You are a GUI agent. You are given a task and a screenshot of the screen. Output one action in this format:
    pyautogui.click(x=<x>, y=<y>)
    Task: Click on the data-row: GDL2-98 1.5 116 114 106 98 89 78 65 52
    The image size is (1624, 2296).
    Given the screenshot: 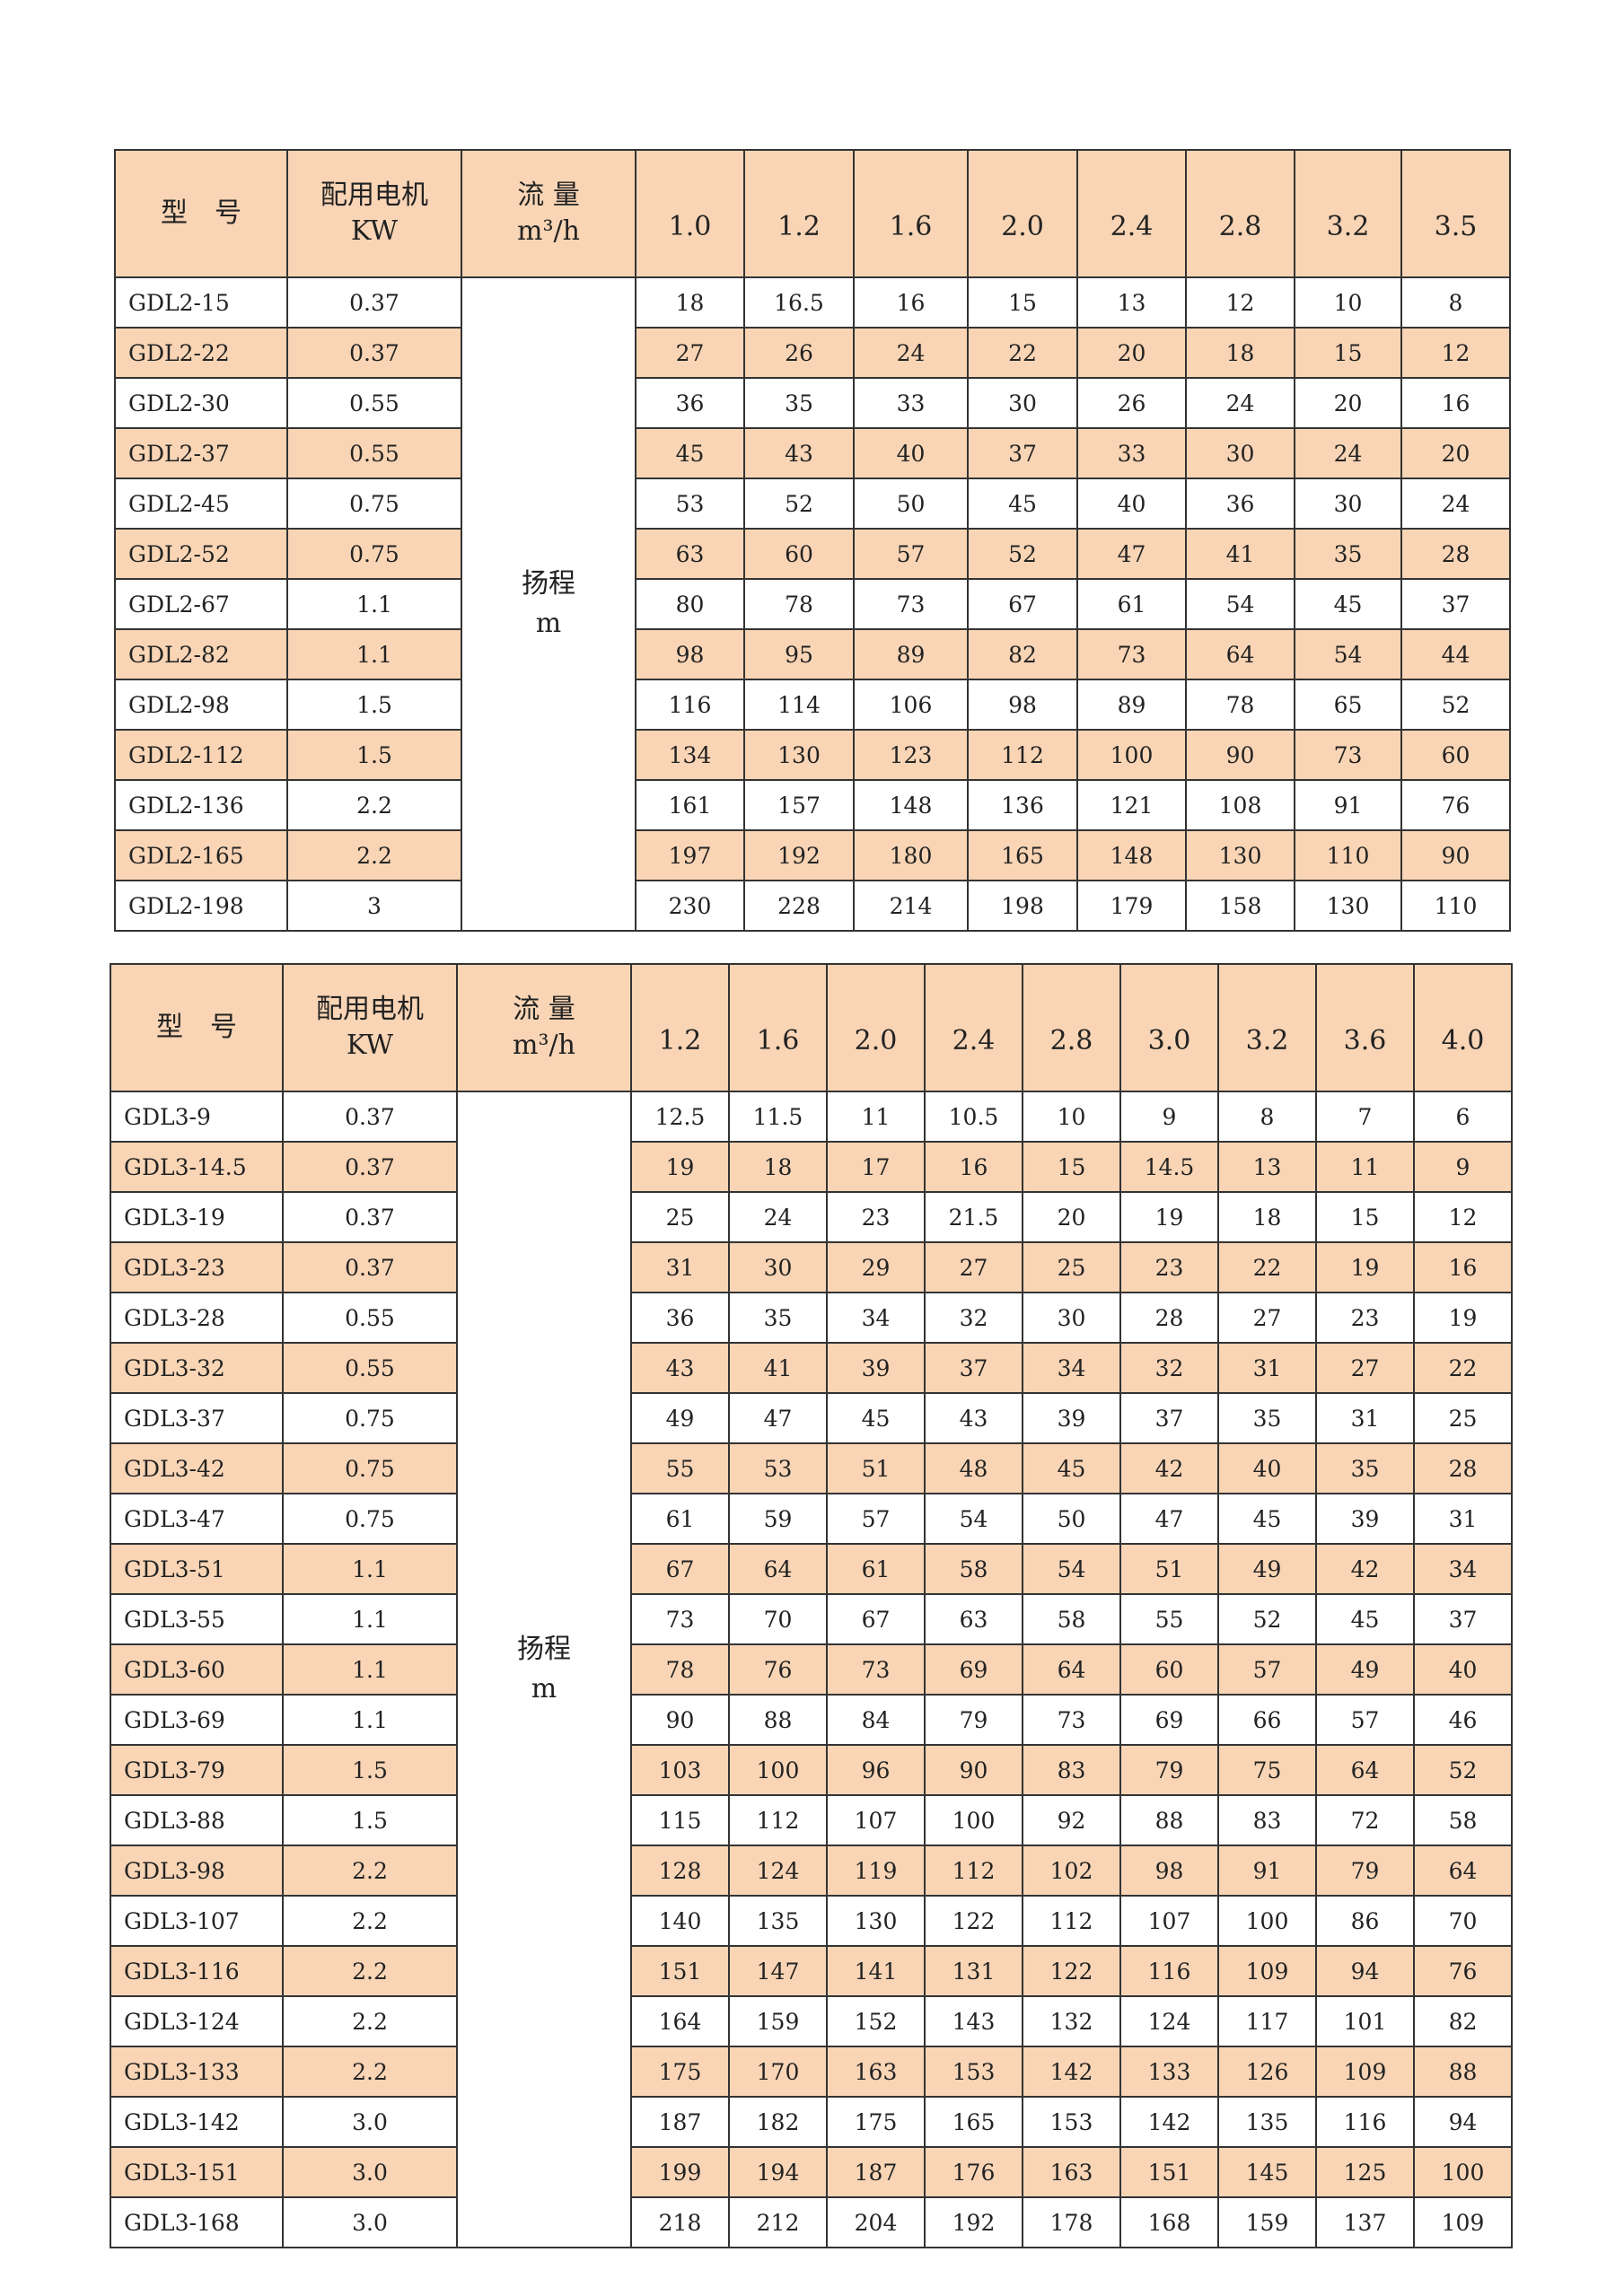 What is the action you would take?
    pyautogui.click(x=812, y=705)
    